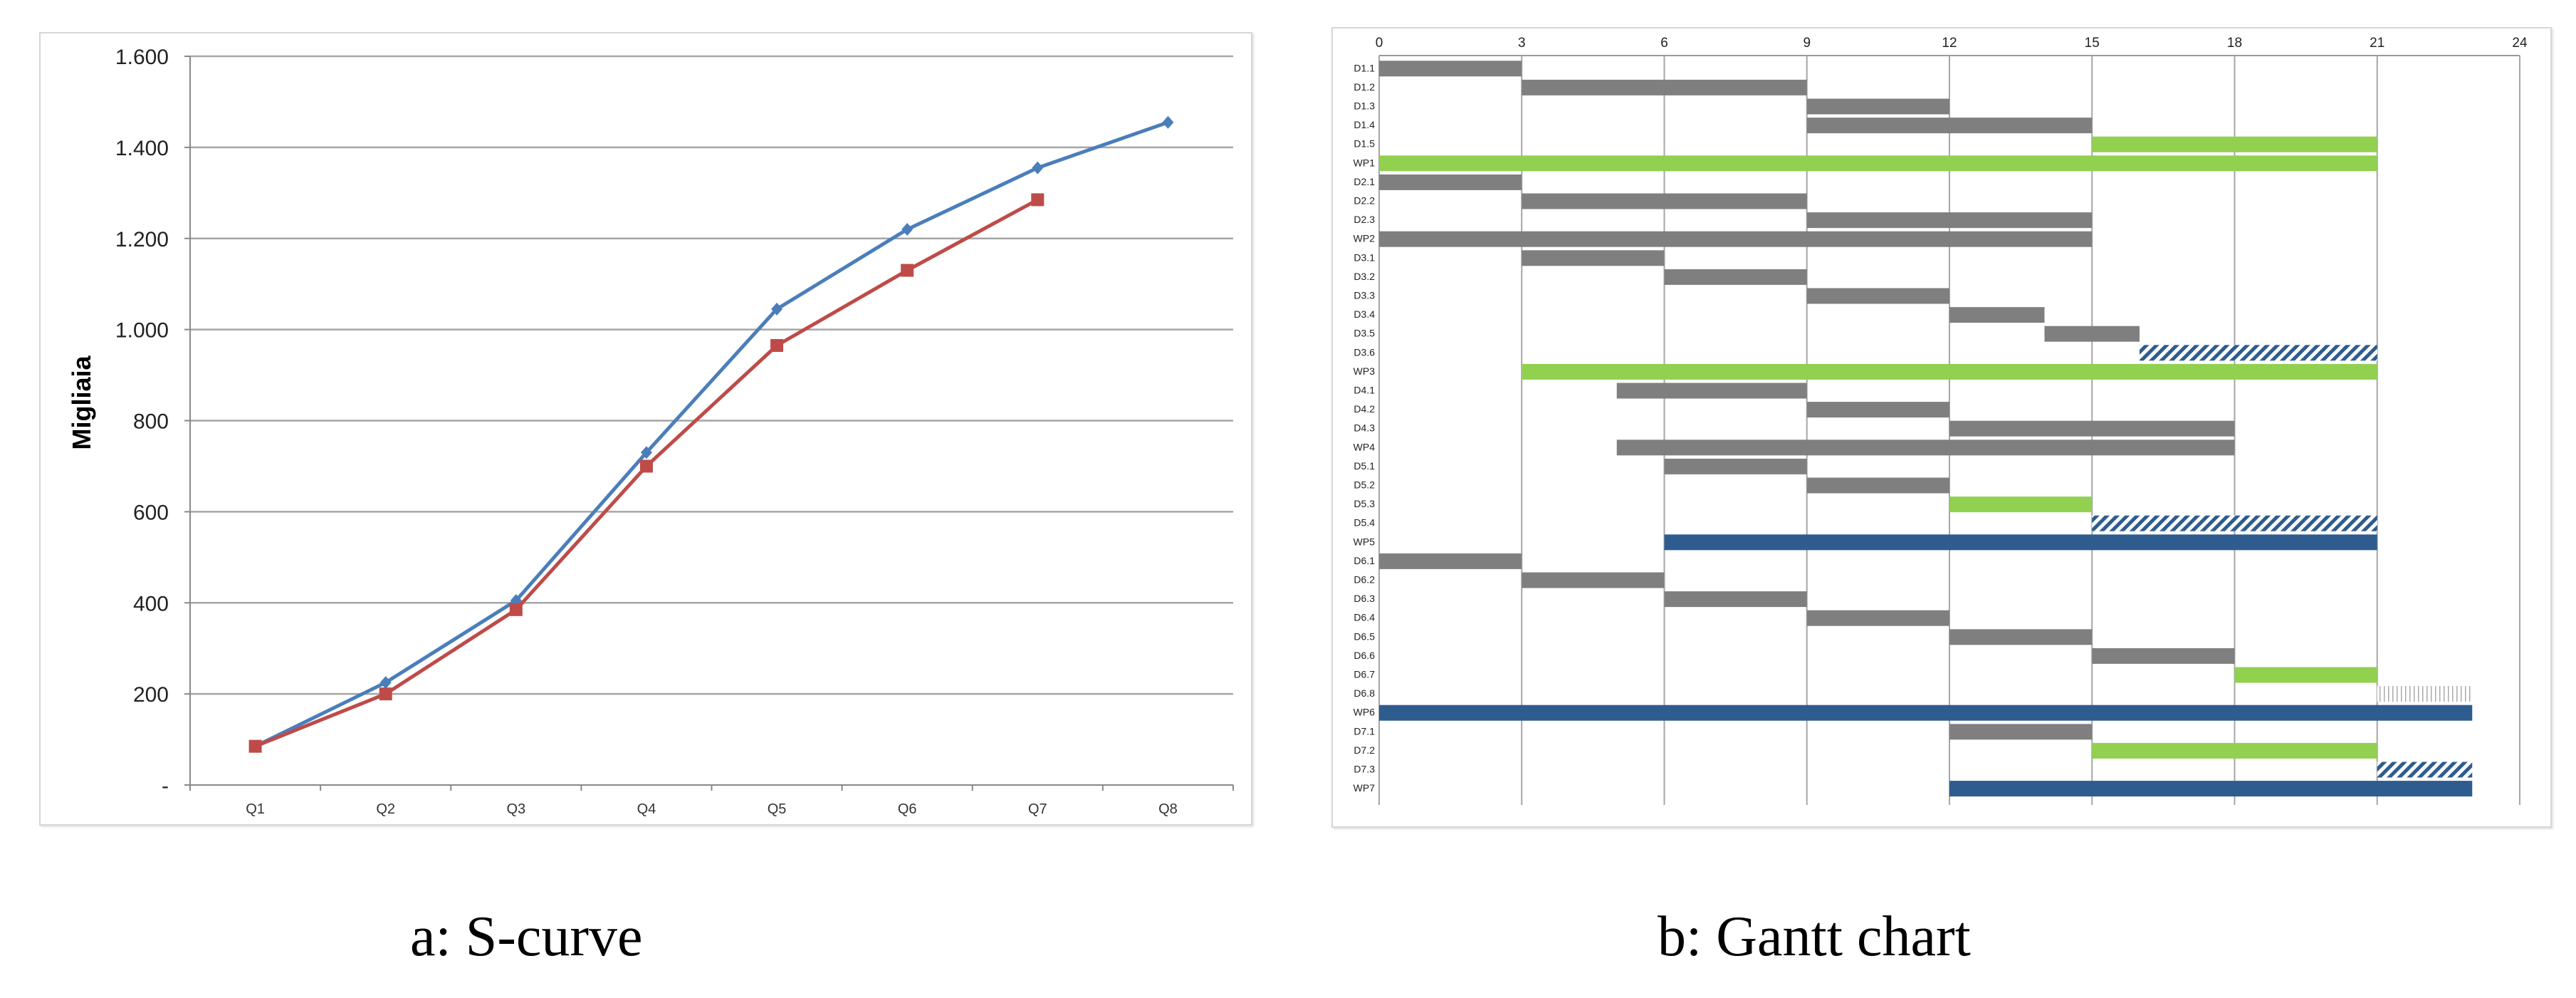 This screenshot has width=2576, height=998. What do you see at coordinates (907, 809) in the screenshot?
I see `x-tick-label: Q6` at bounding box center [907, 809].